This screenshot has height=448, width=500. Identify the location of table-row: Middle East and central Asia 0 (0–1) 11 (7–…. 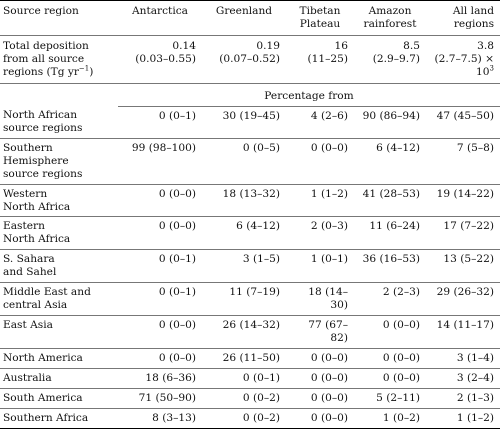
(250, 299).